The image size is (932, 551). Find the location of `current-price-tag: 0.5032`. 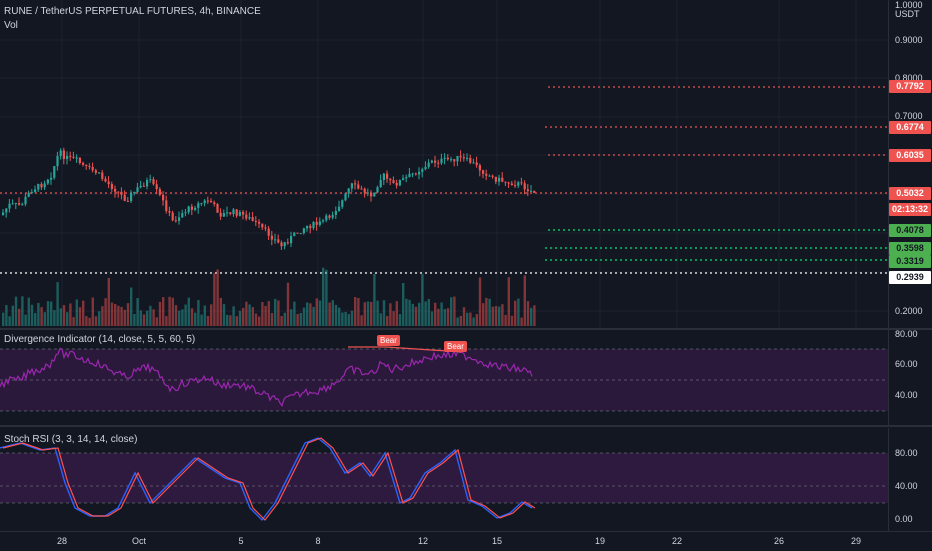

current-price-tag: 0.5032 is located at coordinates (910, 193).